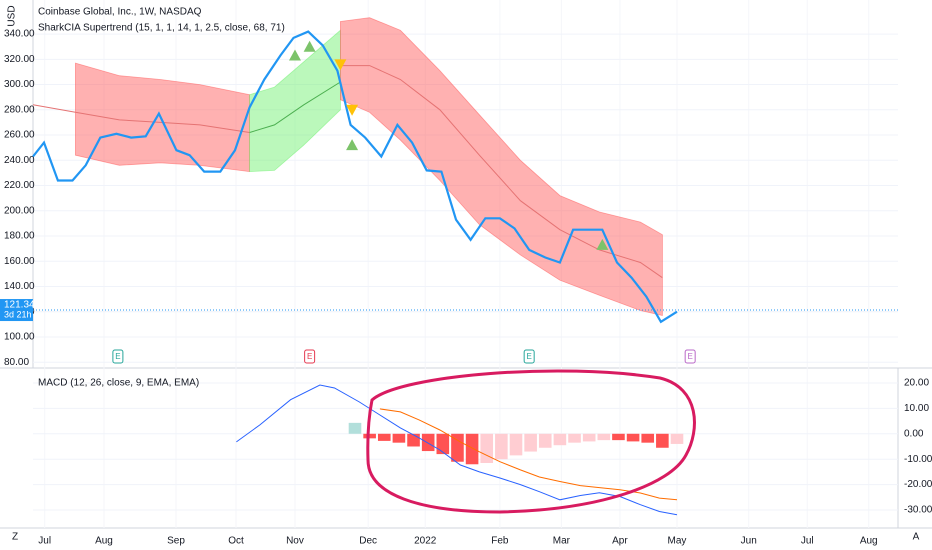 The image size is (932, 550). What do you see at coordinates (918, 510) in the screenshot?
I see `y-tick-label: -30.00` at bounding box center [918, 510].